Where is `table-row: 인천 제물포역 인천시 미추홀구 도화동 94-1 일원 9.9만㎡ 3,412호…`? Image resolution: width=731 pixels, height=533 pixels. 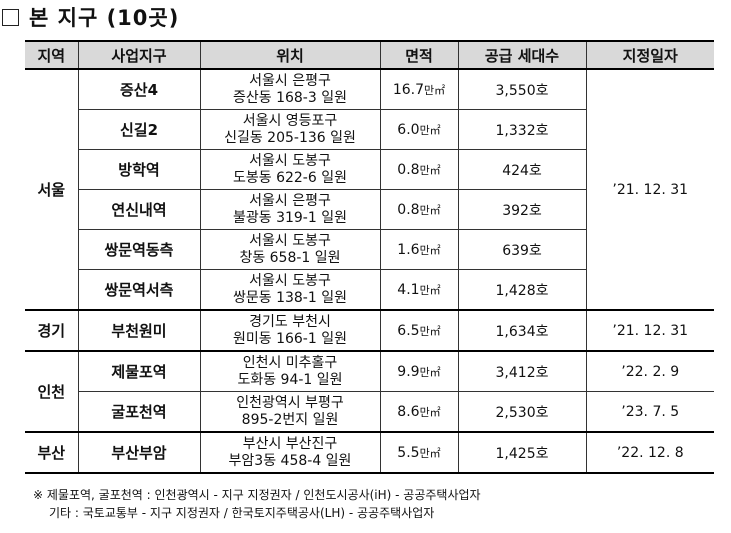
table-row: 인천 제물포역 인천시 미추홀구 도화동 94-1 일원 9.9만㎡ 3,412호… is located at coordinates (369, 391).